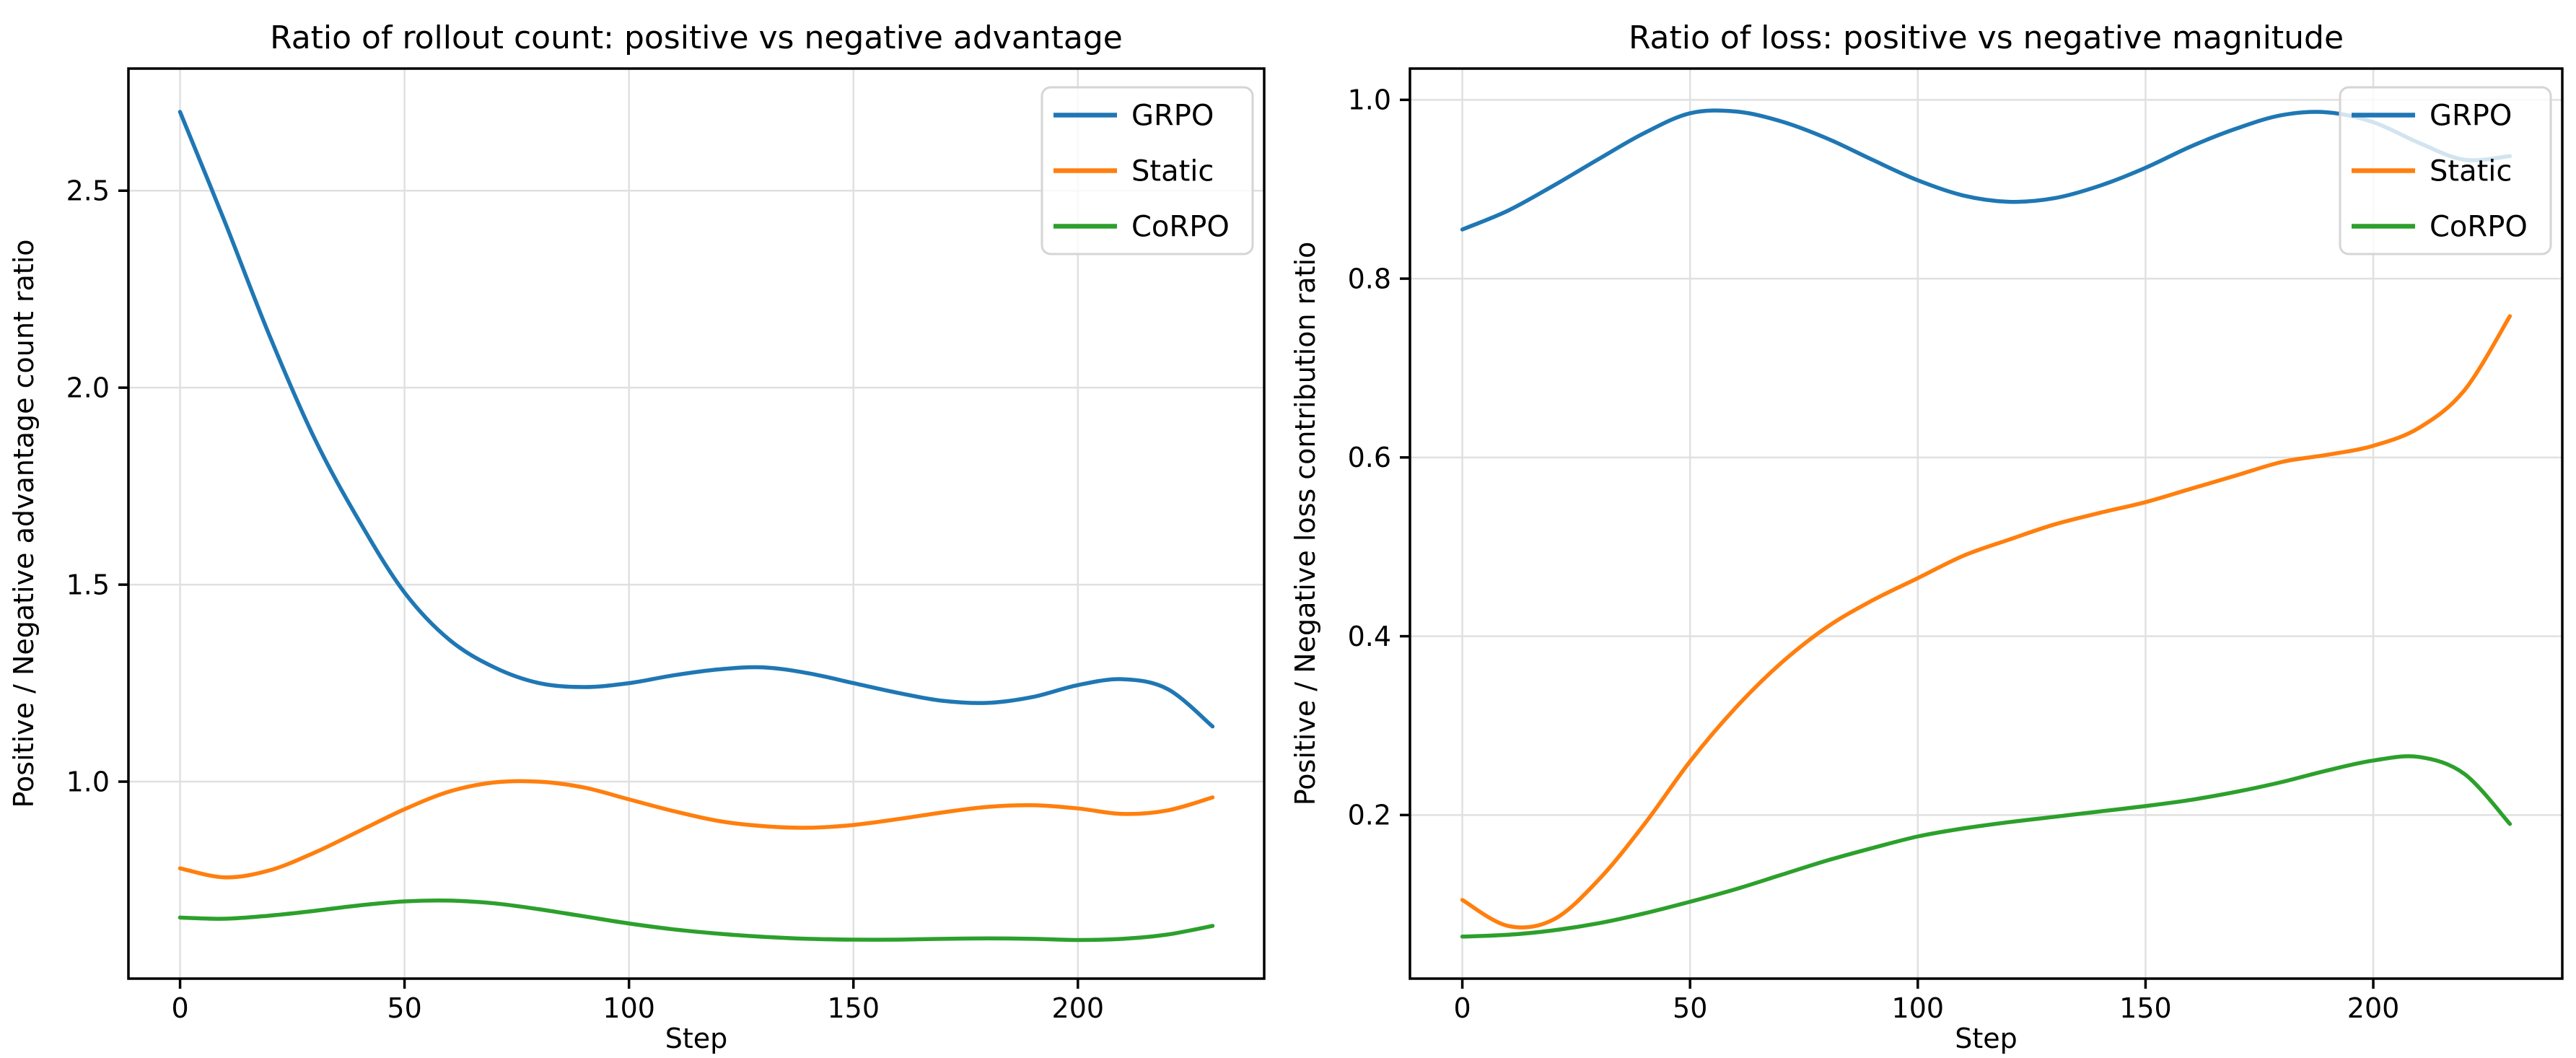 This screenshot has width=2576, height=1058. I want to click on y-tick-label: 2.0, so click(88, 387).